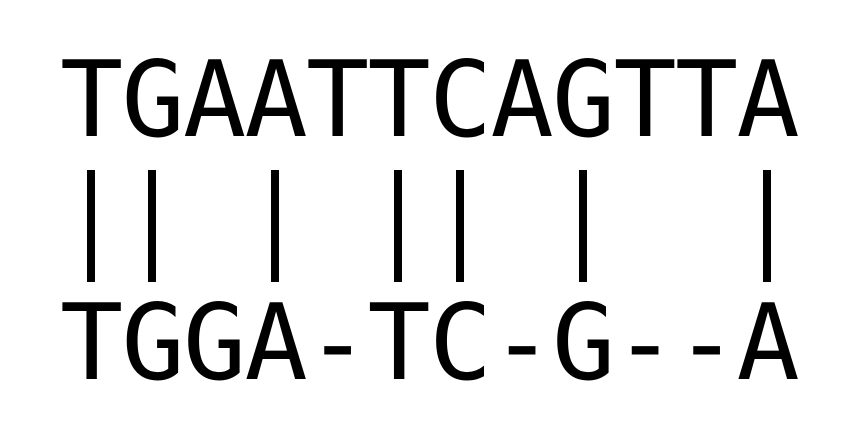 This screenshot has height=445, width=855. Describe the element at coordinates (461, 343) in the screenshot. I see `bottom-base: C` at that location.